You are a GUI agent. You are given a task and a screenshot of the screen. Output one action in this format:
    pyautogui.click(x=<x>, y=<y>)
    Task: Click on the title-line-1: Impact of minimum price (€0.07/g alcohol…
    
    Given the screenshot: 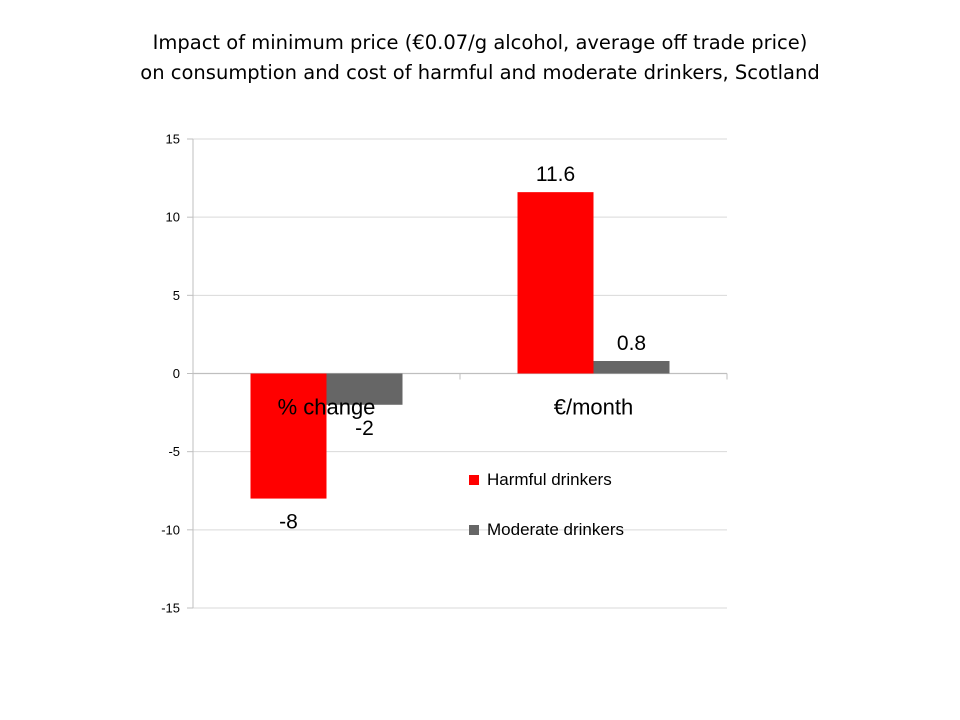 What is the action you would take?
    pyautogui.click(x=480, y=42)
    